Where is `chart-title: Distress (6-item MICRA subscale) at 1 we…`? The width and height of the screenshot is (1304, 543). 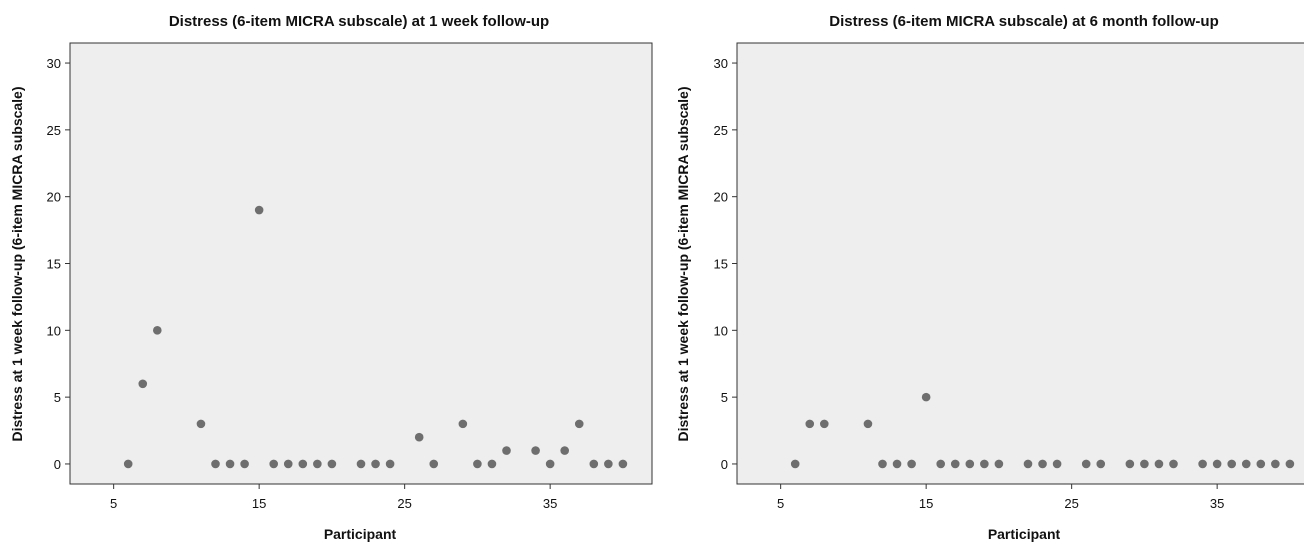
chart-title: Distress (6-item MICRA subscale) at 1 we… is located at coordinates (359, 21).